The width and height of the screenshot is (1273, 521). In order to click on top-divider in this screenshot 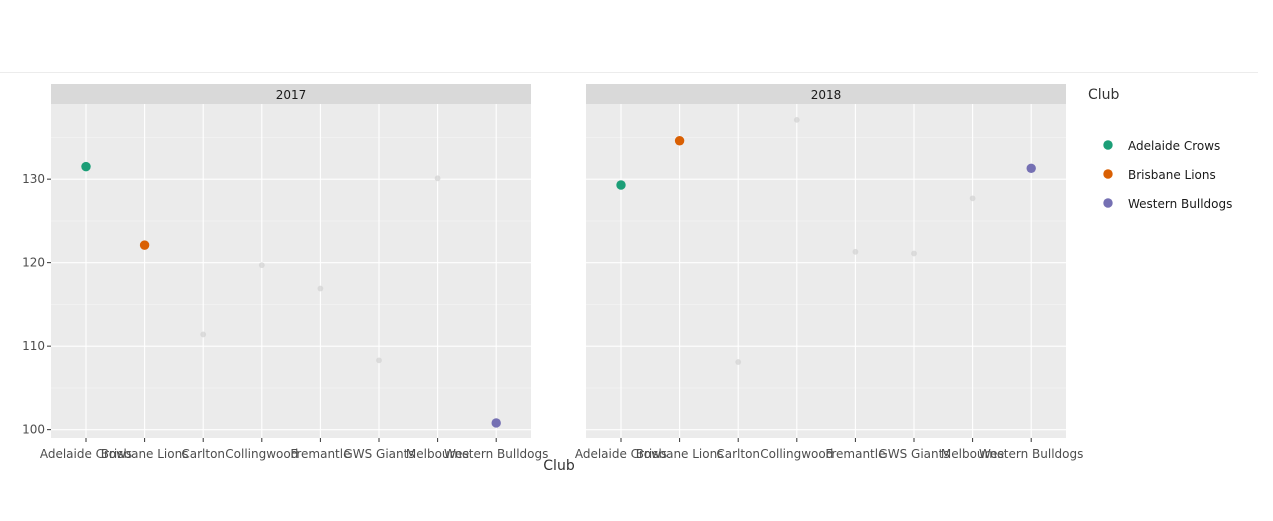, I will do `click(629, 72)`.